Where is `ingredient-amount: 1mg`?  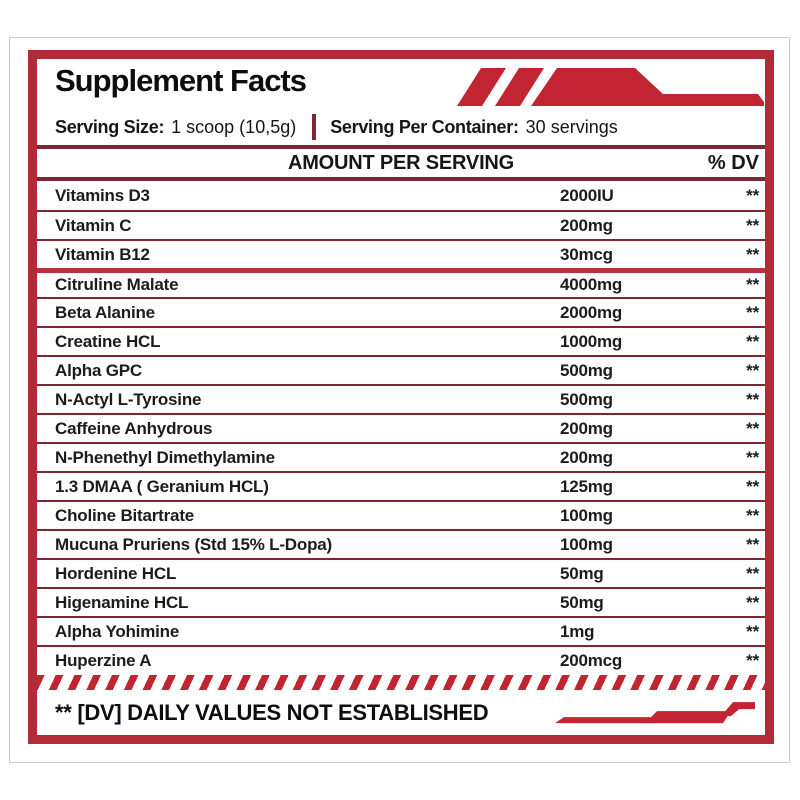 ingredient-amount: 1mg is located at coordinates (577, 631).